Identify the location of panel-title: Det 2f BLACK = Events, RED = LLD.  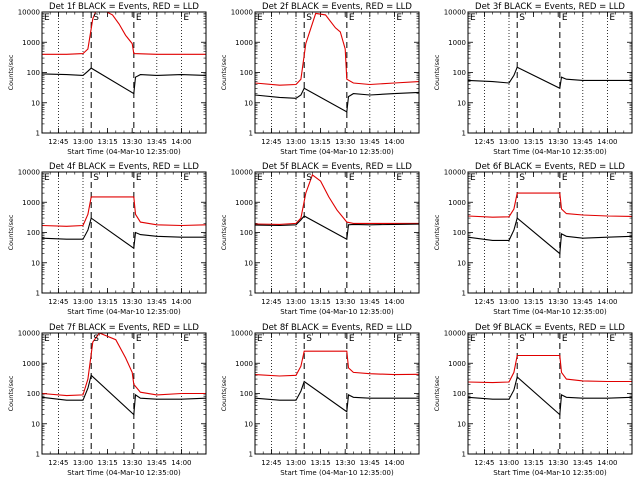
(337, 7).